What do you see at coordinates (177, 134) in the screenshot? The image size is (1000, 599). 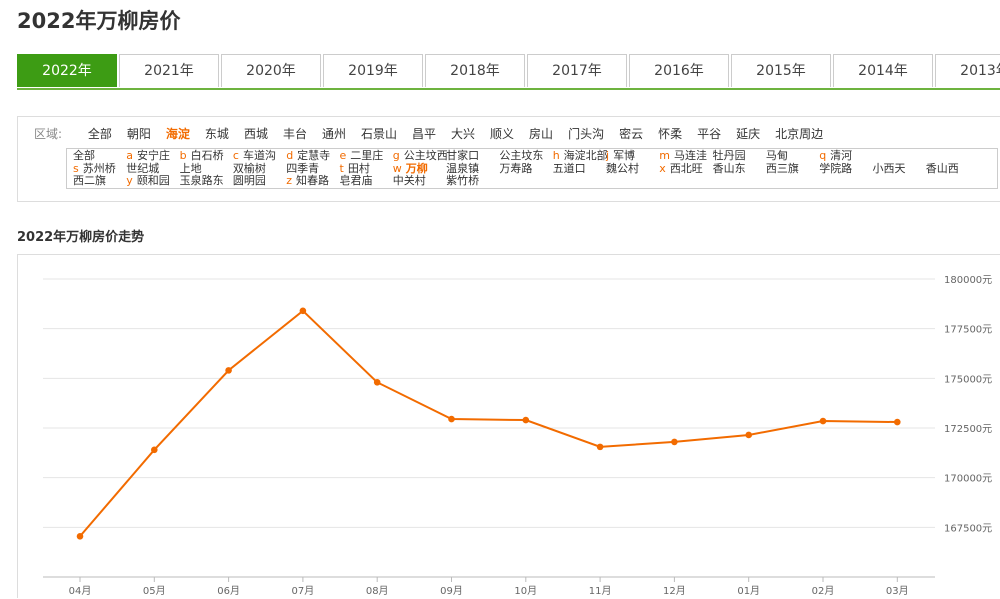 I see `district-link: 海淀` at bounding box center [177, 134].